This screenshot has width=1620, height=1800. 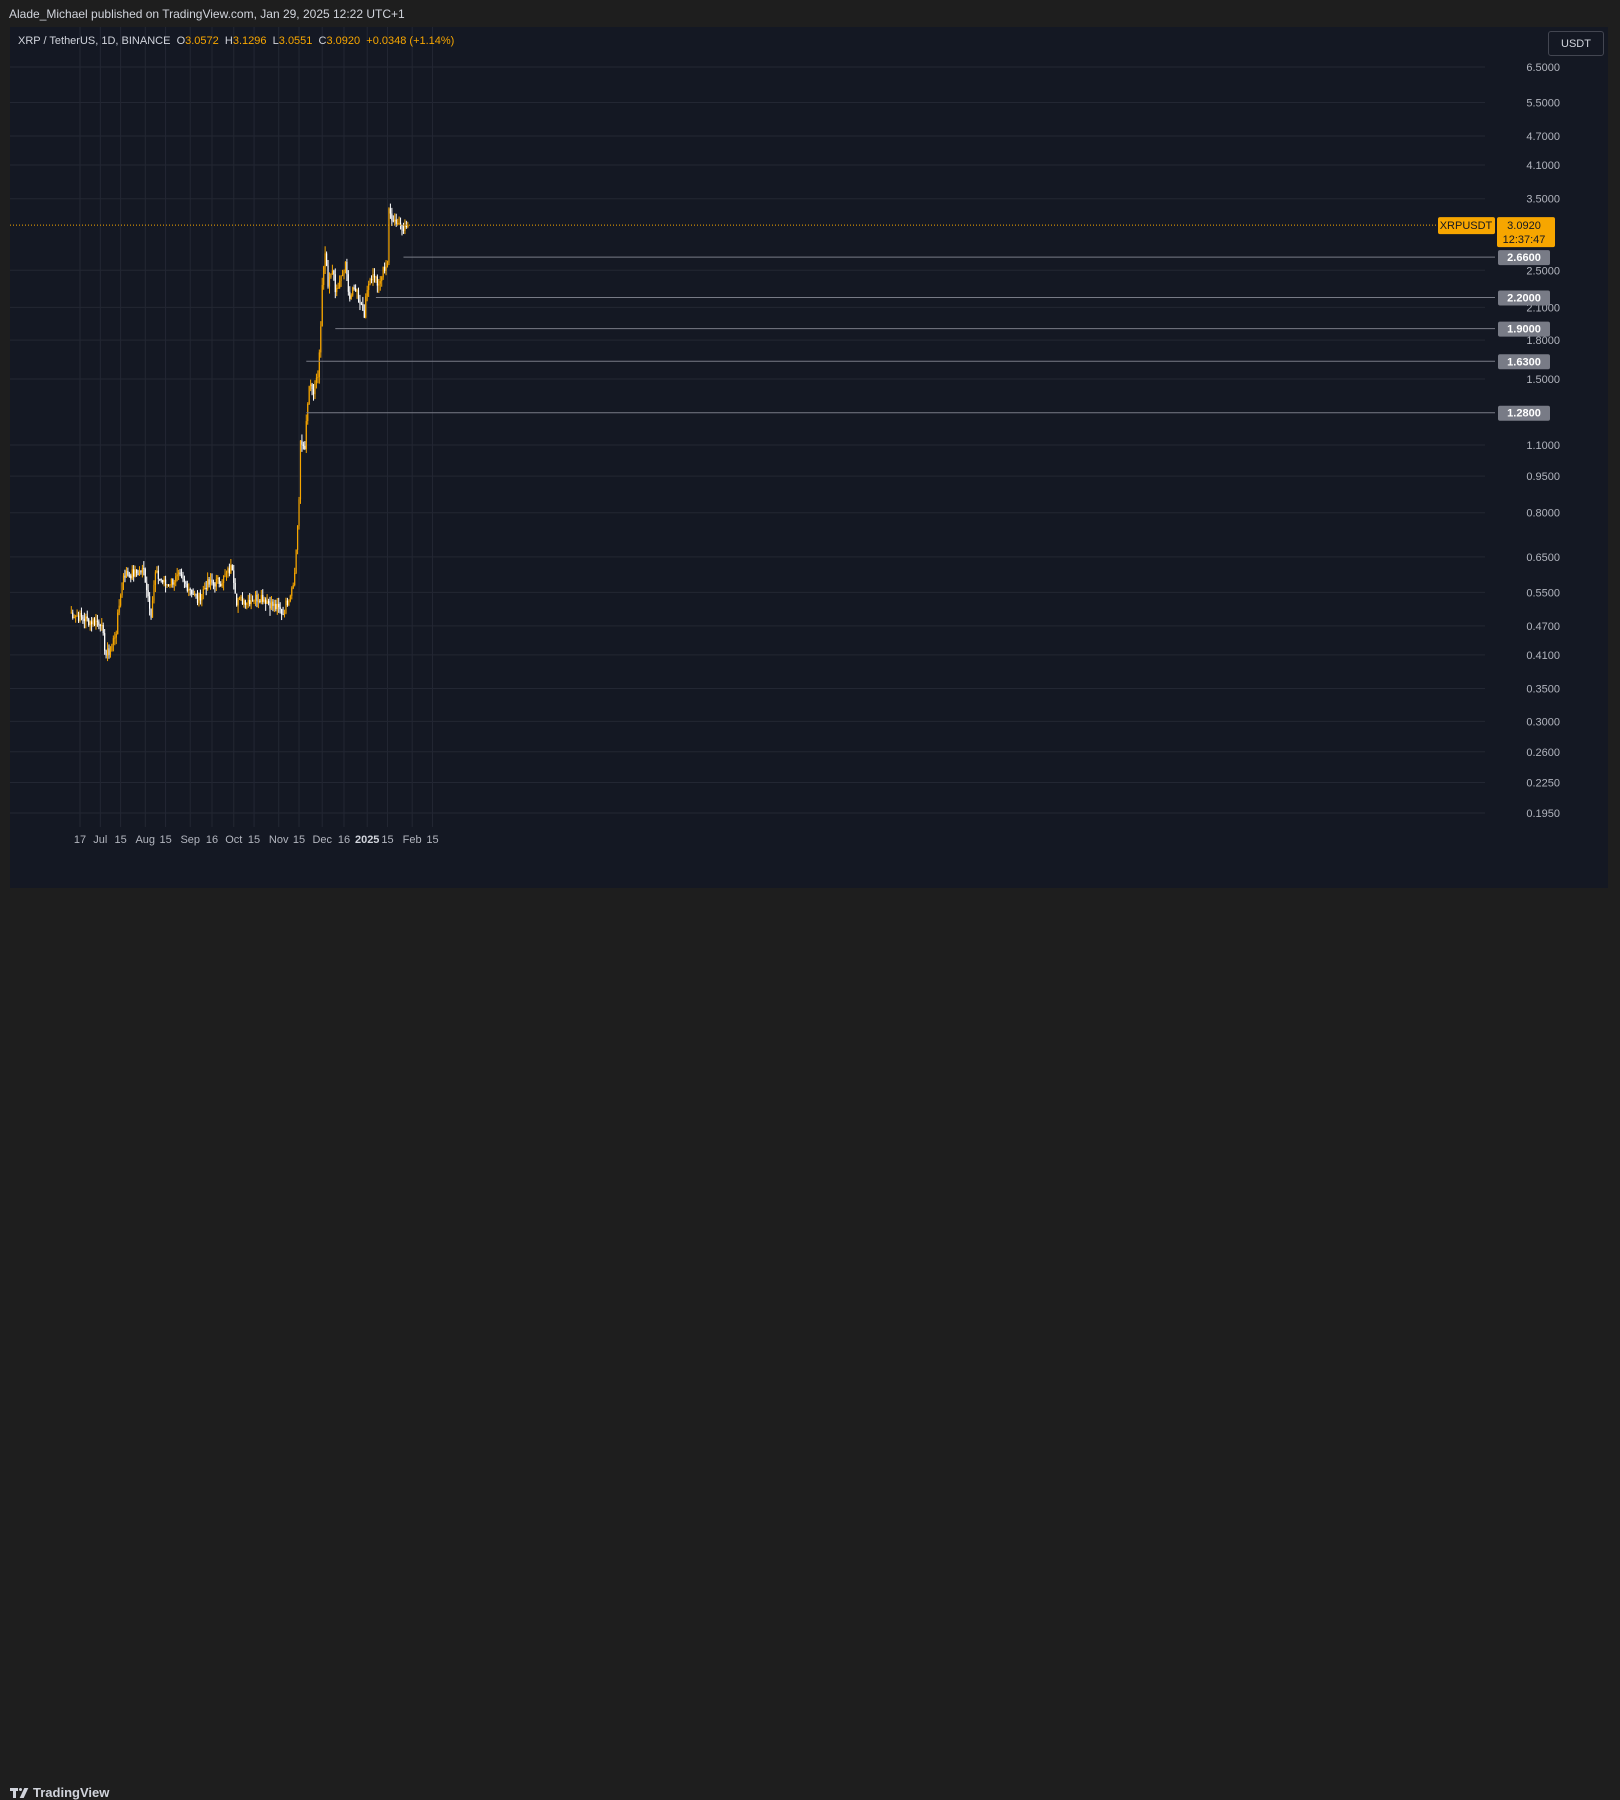 I want to click on price-badge-countdown: 12:37:47, so click(x=1524, y=240).